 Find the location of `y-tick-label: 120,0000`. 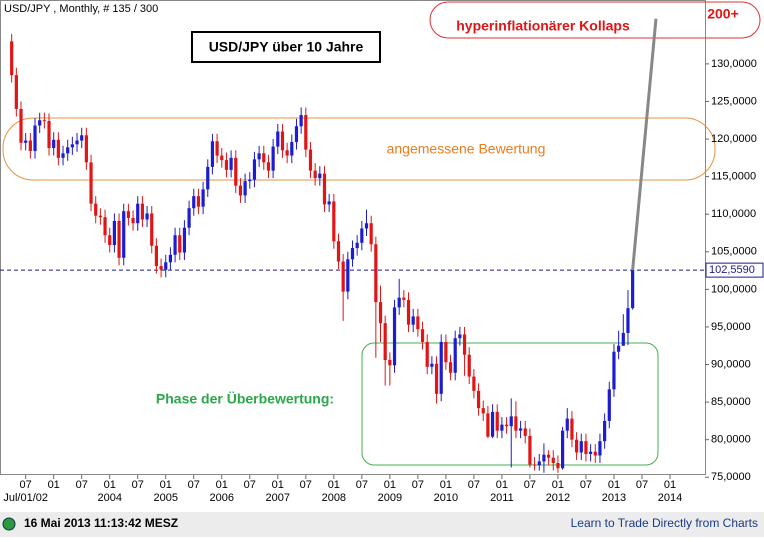

y-tick-label: 120,0000 is located at coordinates (734, 139).